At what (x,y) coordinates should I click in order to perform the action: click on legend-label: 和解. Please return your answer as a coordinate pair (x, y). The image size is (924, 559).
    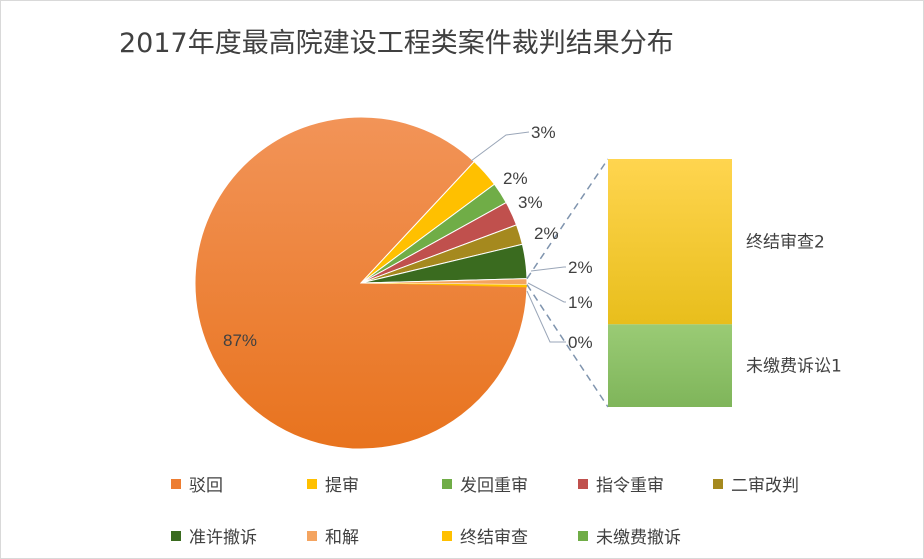
    Looking at the image, I should click on (342, 538).